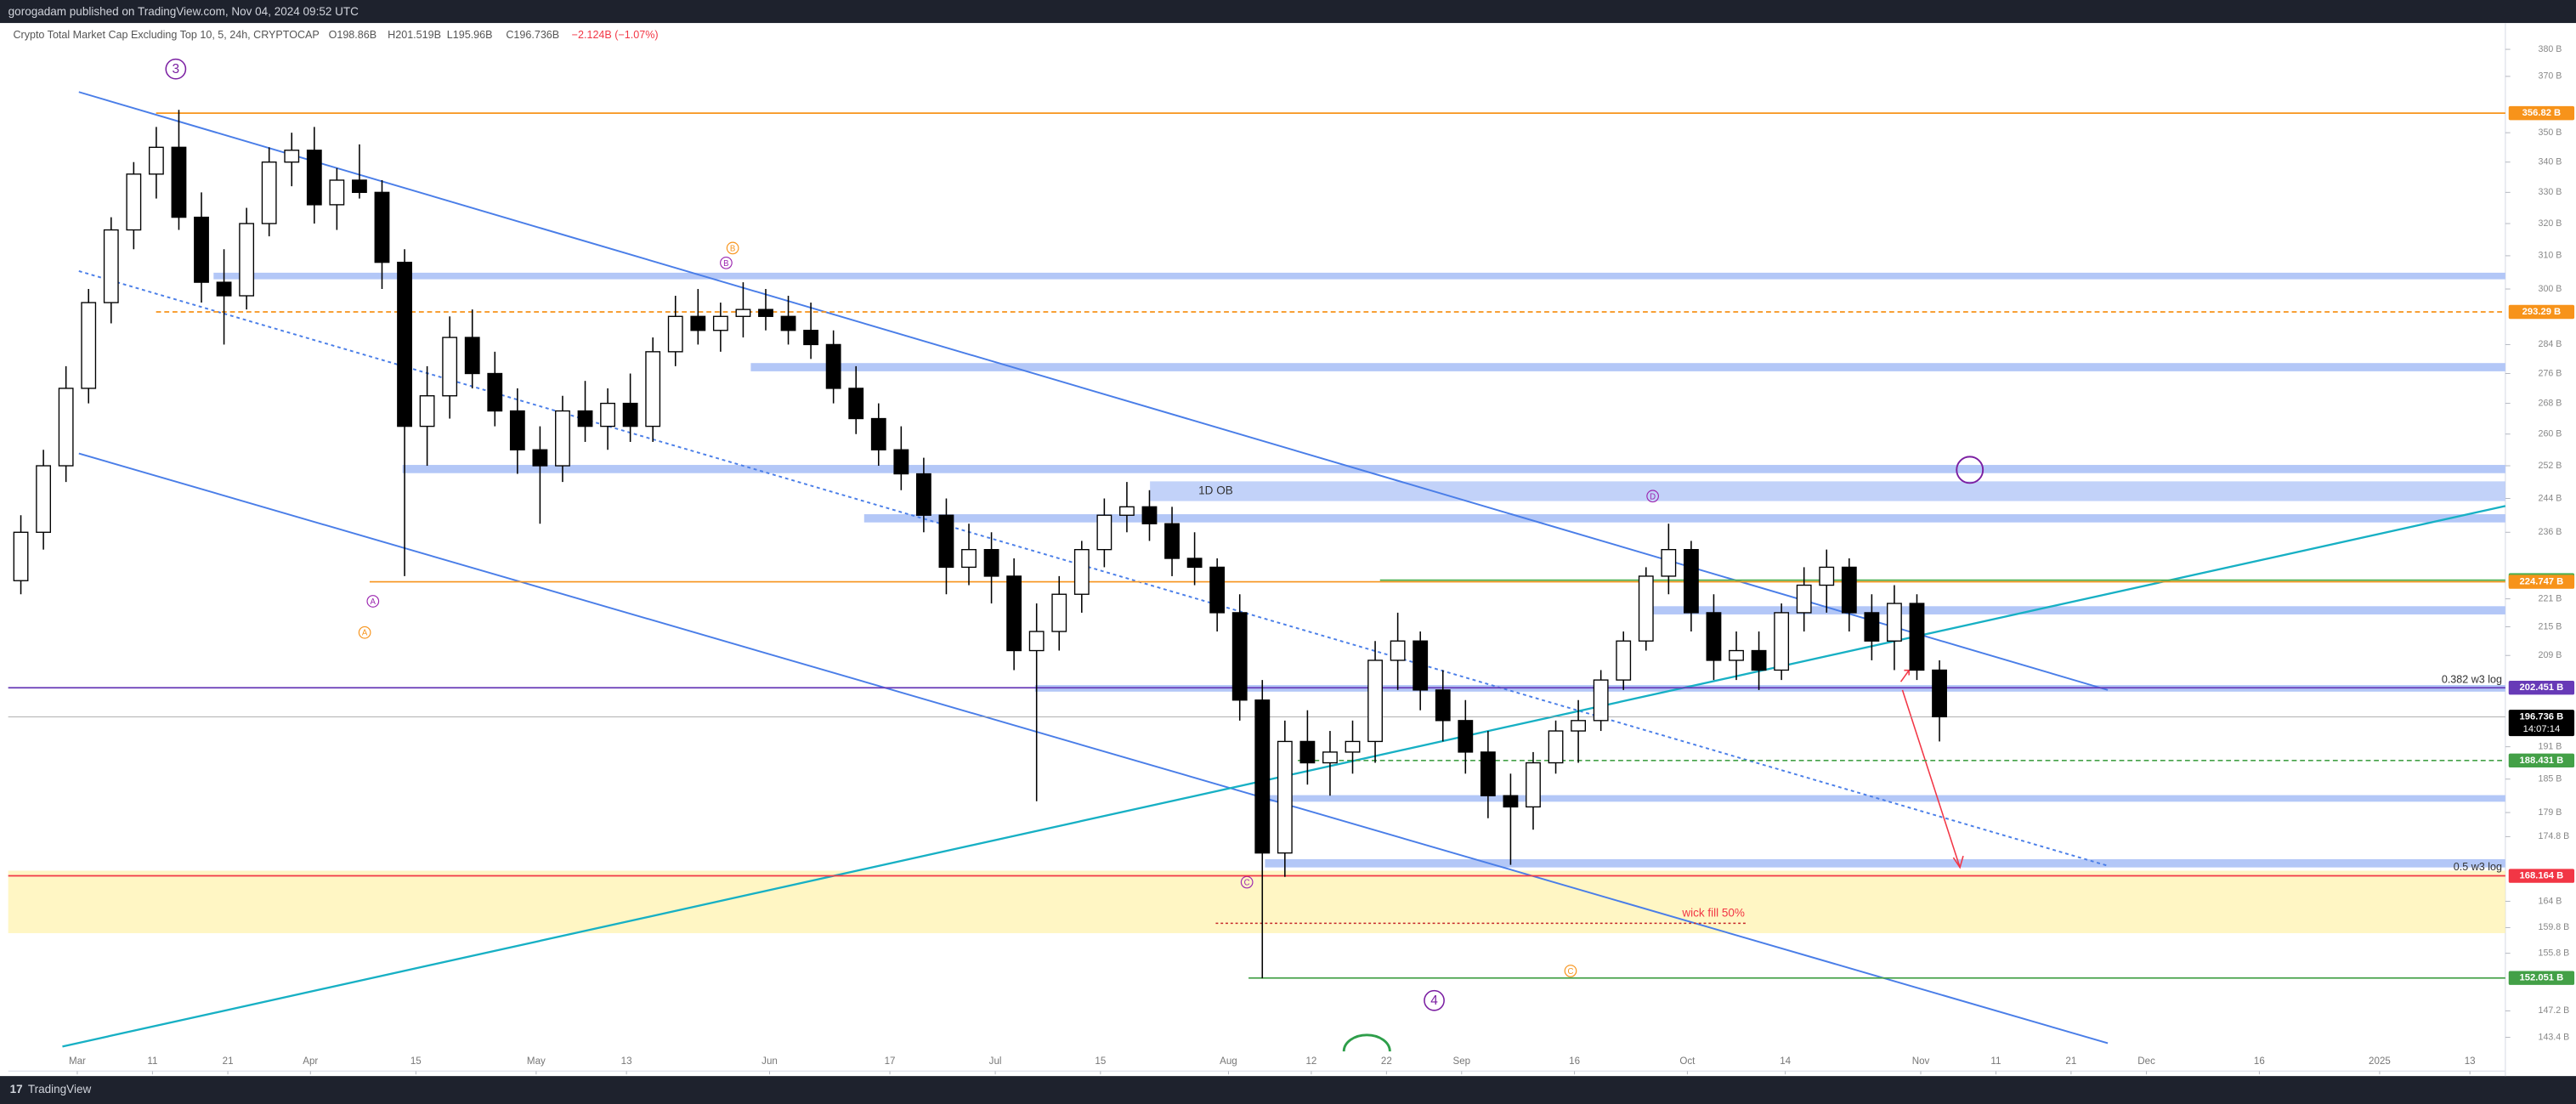  I want to click on y-tick-label: 159.8 B, so click(2554, 927).